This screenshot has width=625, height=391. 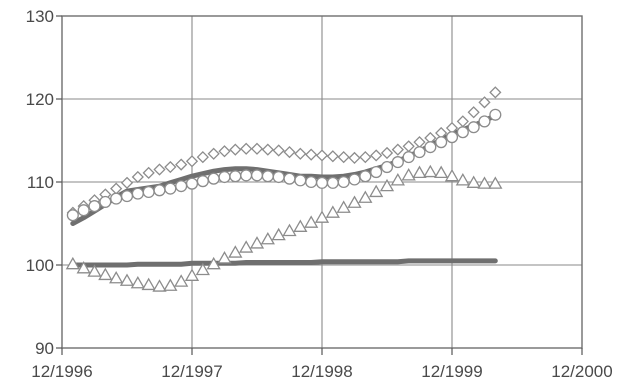 I want to click on series-line-path, so click(x=284, y=263).